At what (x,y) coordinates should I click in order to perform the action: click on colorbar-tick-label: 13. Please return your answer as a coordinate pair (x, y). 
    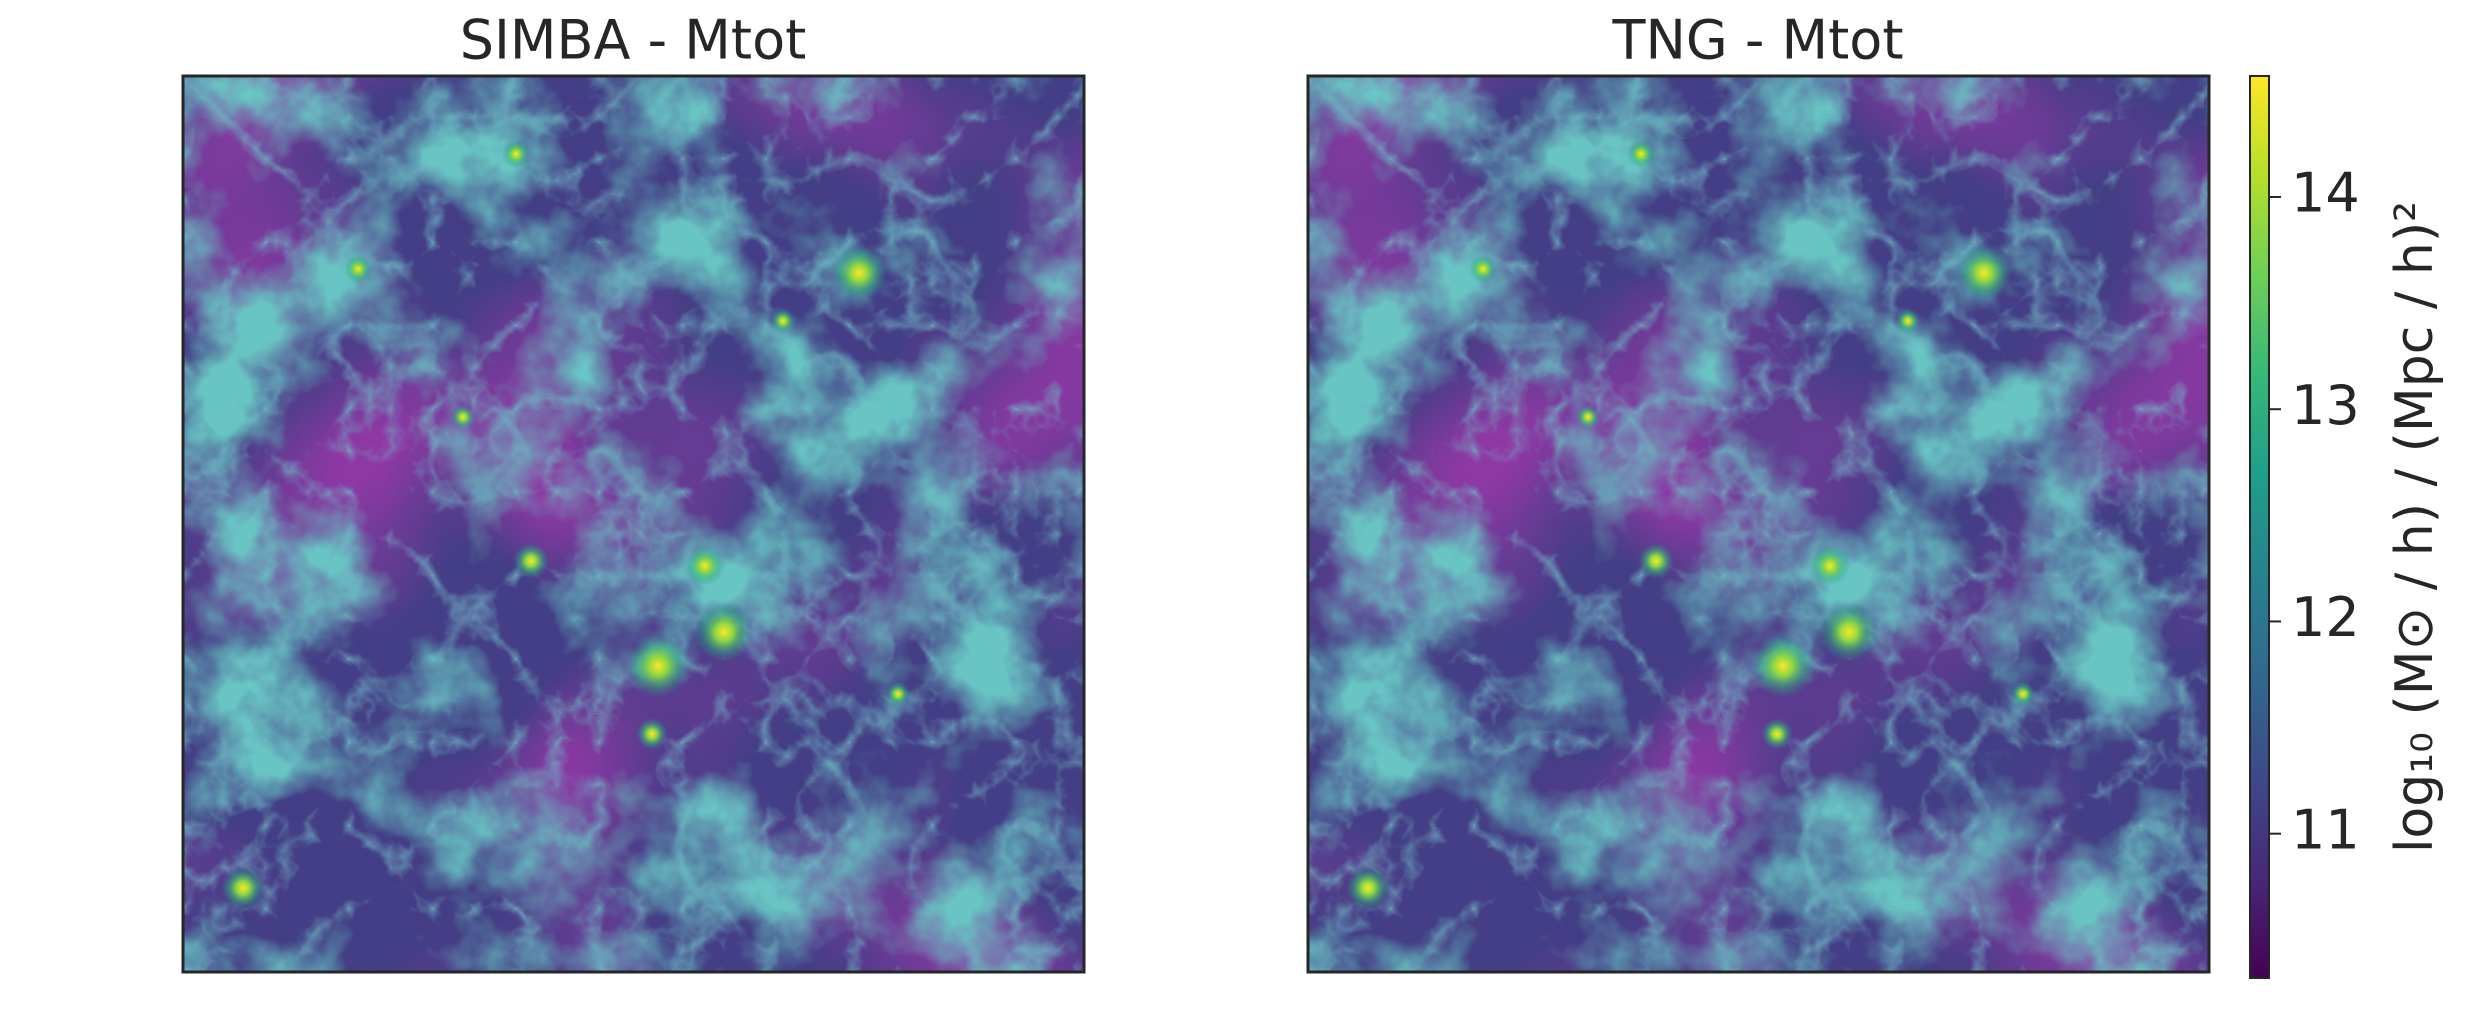
    Looking at the image, I should click on (2325, 405).